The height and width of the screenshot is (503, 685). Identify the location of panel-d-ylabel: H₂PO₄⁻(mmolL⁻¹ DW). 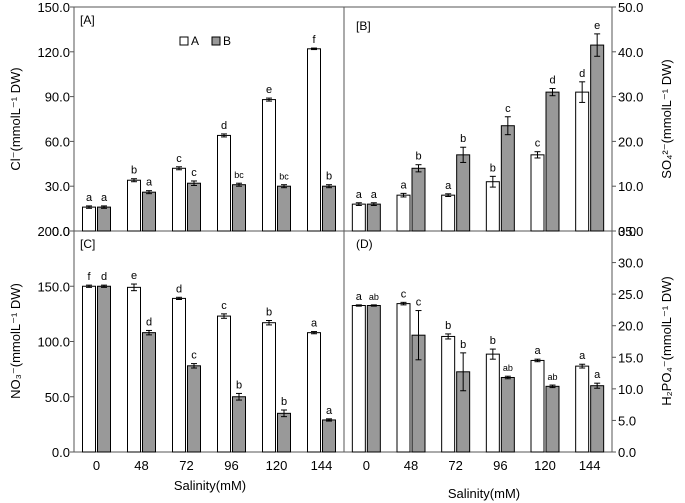
(666, 341).